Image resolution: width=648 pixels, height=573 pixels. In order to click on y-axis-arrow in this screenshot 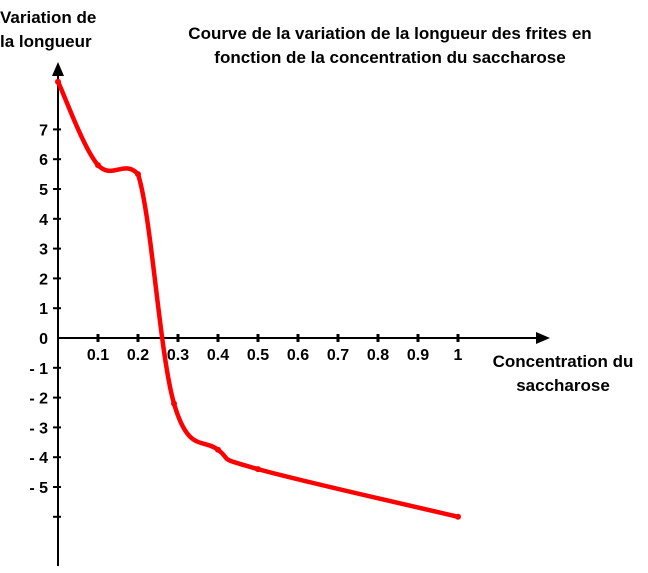, I will do `click(58, 69)`.